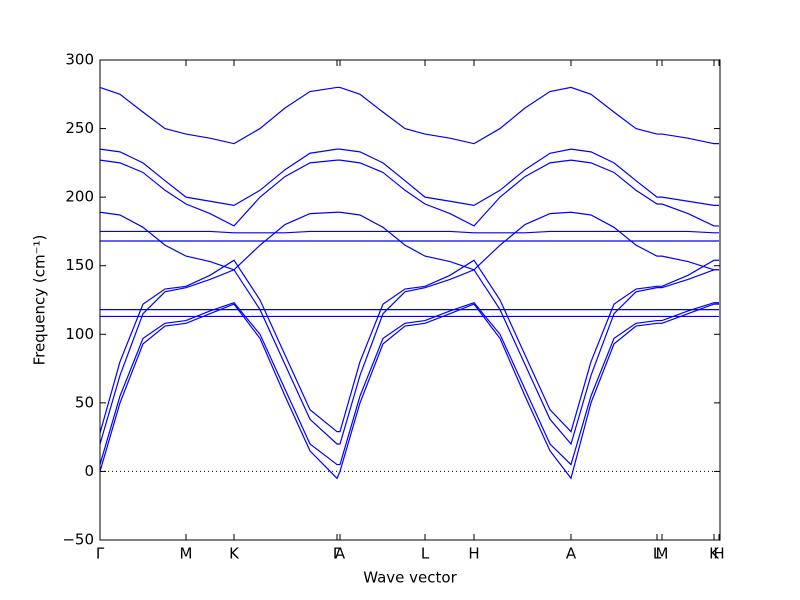  Describe the element at coordinates (79, 128) in the screenshot. I see `y-tick-label: 250` at that location.